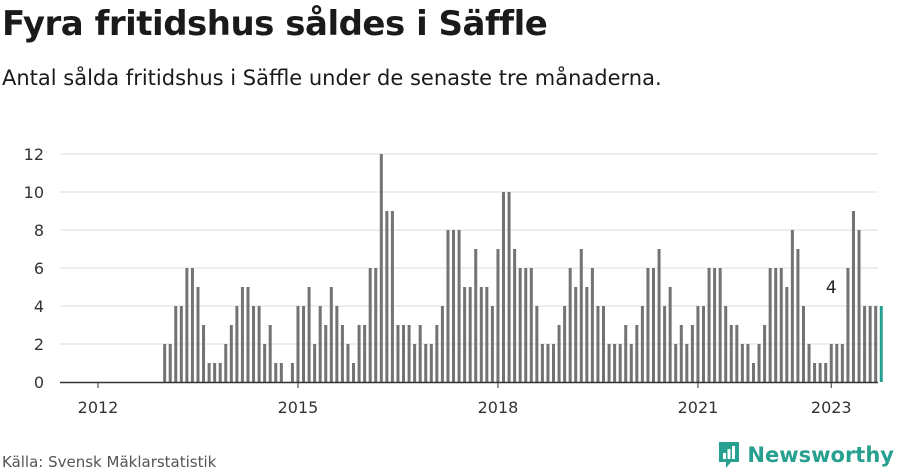 This screenshot has width=900, height=474. What do you see at coordinates (109, 462) in the screenshot?
I see `source-note: Källa: Svensk Mäklarstatistik` at bounding box center [109, 462].